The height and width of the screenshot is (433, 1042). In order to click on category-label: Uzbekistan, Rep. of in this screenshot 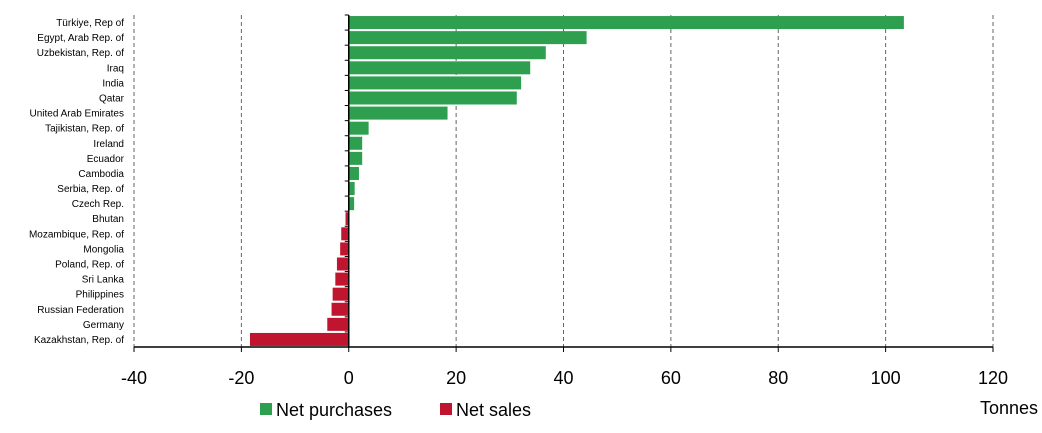, I will do `click(80, 53)`.